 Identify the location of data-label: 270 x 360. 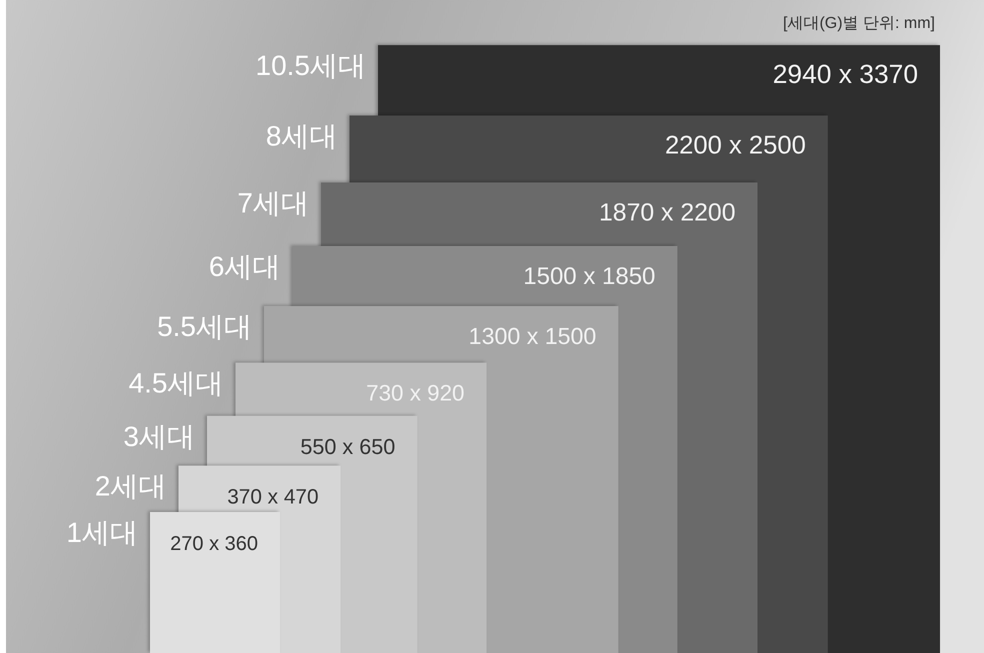
(214, 544).